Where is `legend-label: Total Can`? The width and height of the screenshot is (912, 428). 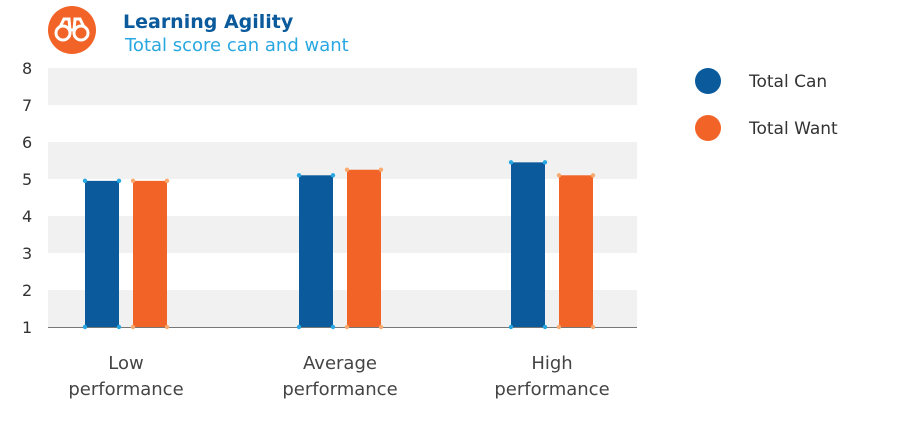 legend-label: Total Can is located at coordinates (787, 82).